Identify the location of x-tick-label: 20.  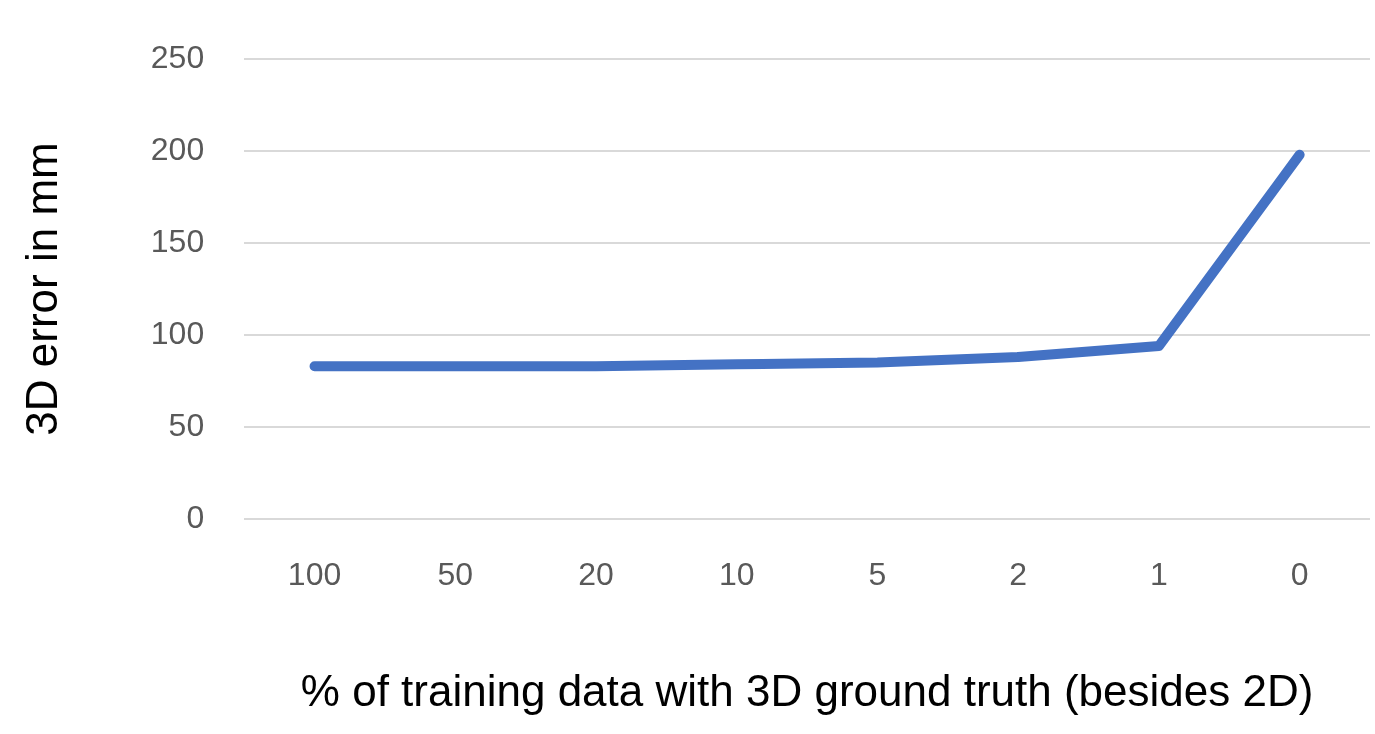
(596, 573).